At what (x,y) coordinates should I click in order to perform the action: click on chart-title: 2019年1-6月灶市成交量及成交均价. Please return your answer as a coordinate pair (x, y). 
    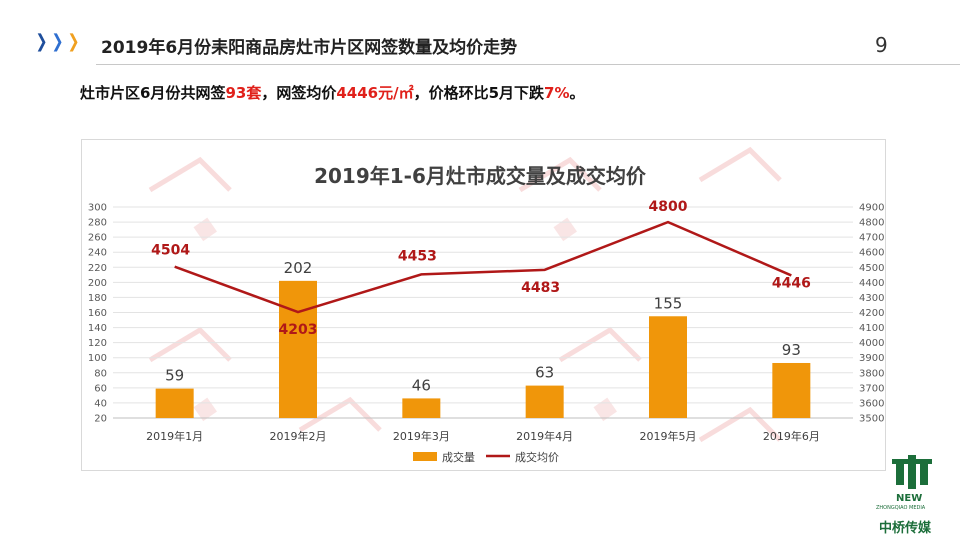
    Looking at the image, I should click on (480, 176).